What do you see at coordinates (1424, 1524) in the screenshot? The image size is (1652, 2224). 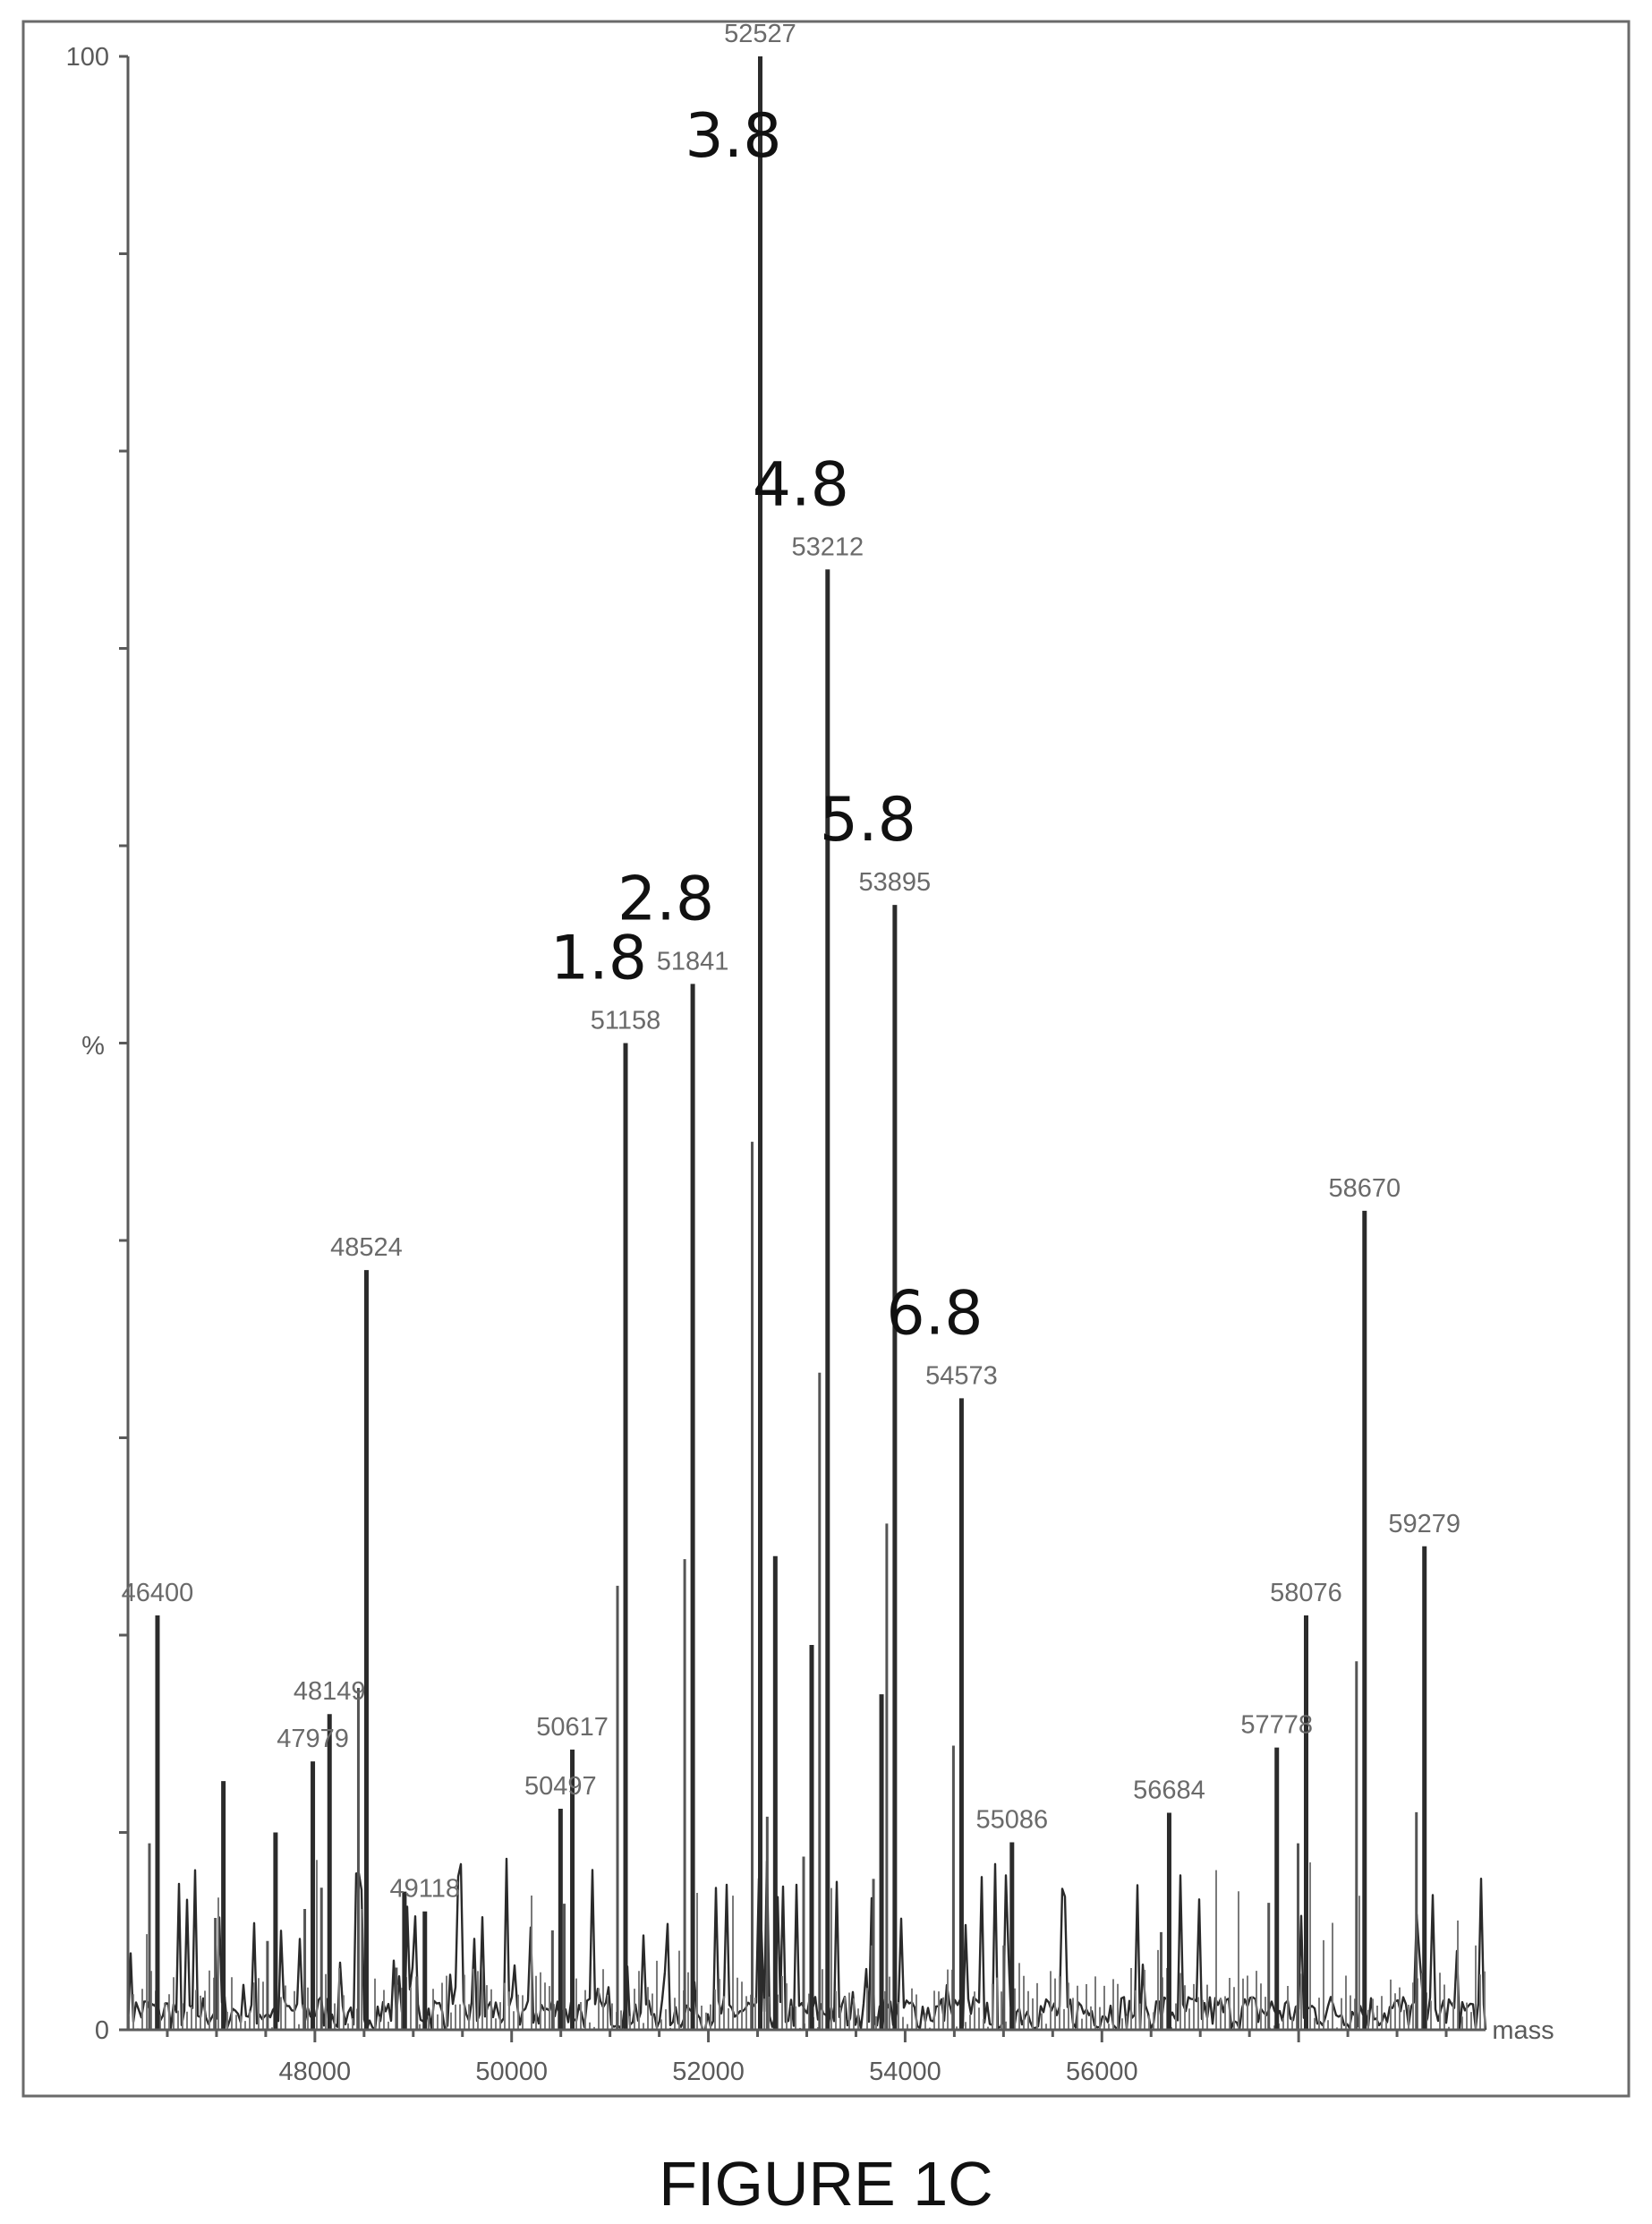 I see `peak-label-59279: 59279` at bounding box center [1424, 1524].